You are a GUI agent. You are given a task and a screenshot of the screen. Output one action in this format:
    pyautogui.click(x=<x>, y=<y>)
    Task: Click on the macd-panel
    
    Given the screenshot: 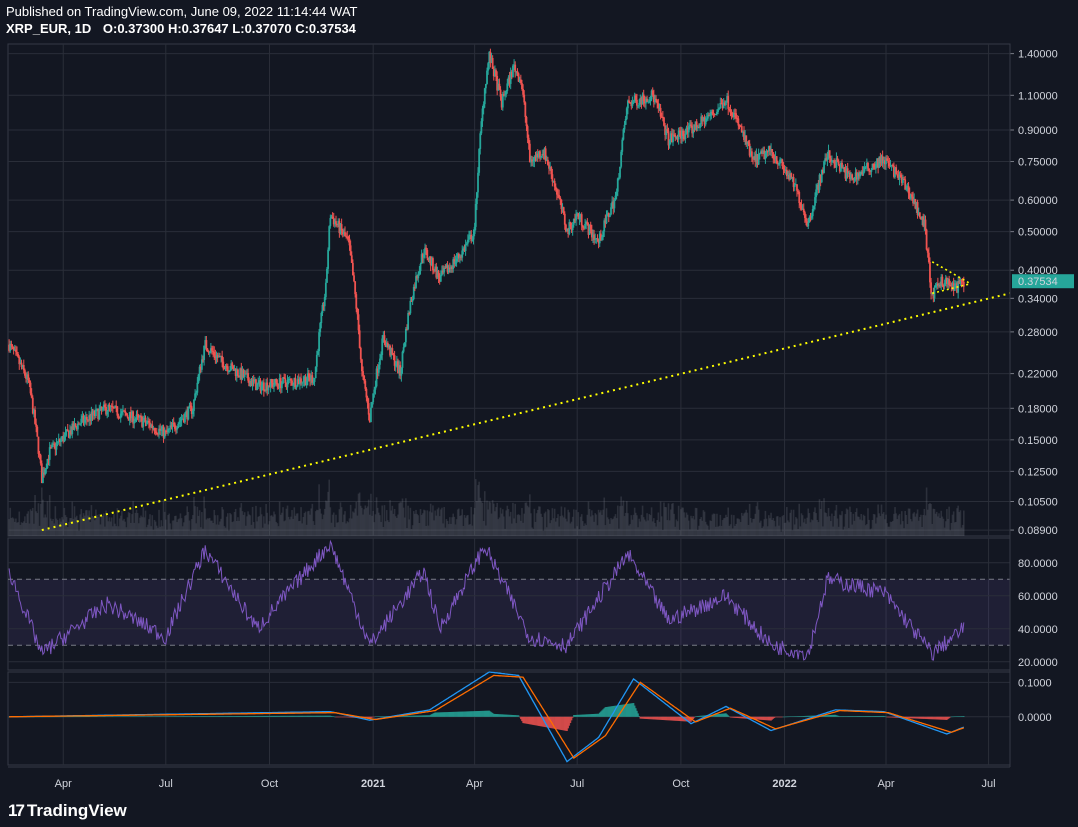 What is the action you would take?
    pyautogui.click(x=509, y=718)
    